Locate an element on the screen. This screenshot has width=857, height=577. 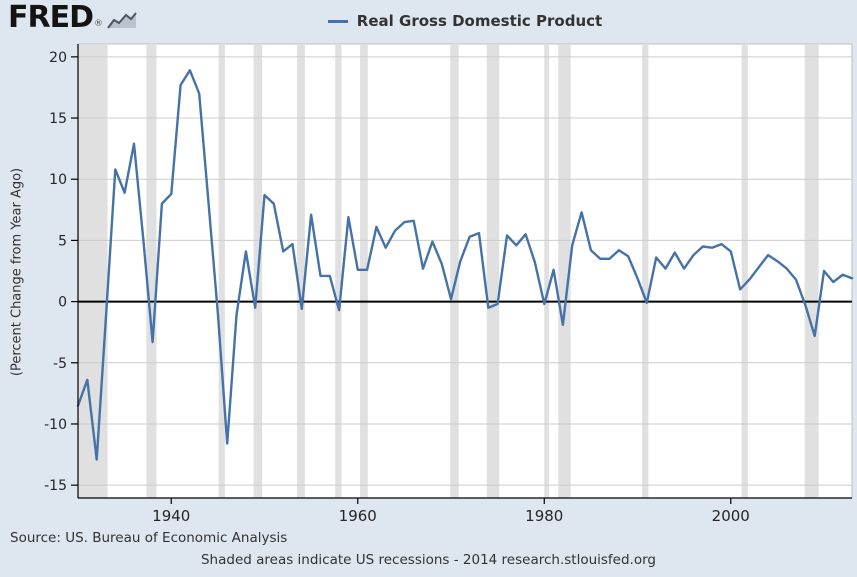
legend-line-swatch is located at coordinates (337, 21).